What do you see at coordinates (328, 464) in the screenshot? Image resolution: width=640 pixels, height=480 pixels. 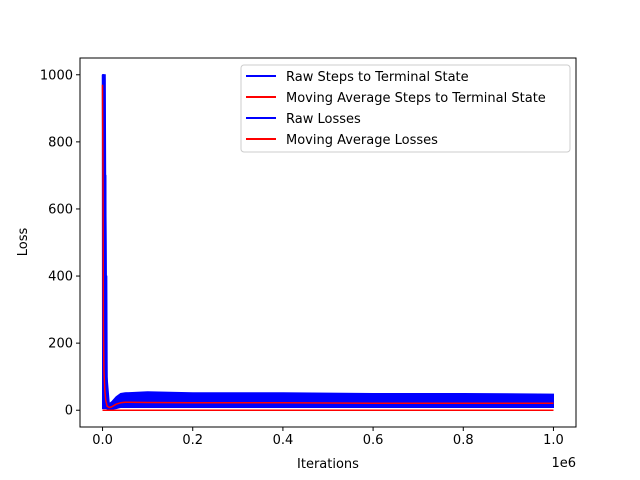 I see `x-axis-title: Iterations` at bounding box center [328, 464].